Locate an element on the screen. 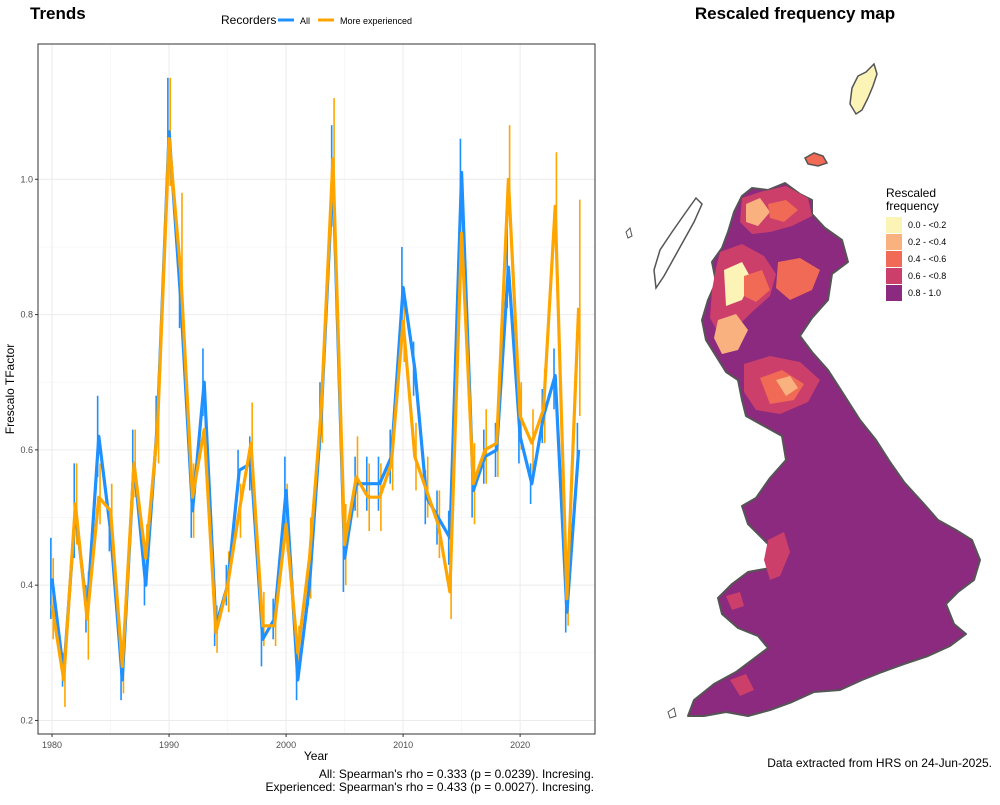  map-legend-label: 0.2 - <0.4 is located at coordinates (927, 242).